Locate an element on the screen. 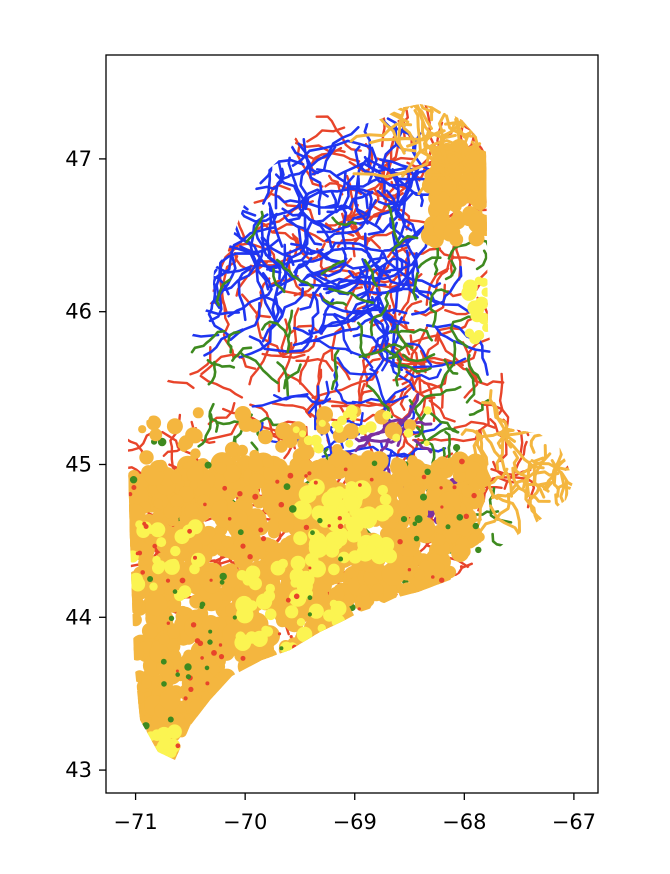 Image resolution: width=670 pixels, height=874 pixels. y-tick-label: 47 is located at coordinates (78, 159).